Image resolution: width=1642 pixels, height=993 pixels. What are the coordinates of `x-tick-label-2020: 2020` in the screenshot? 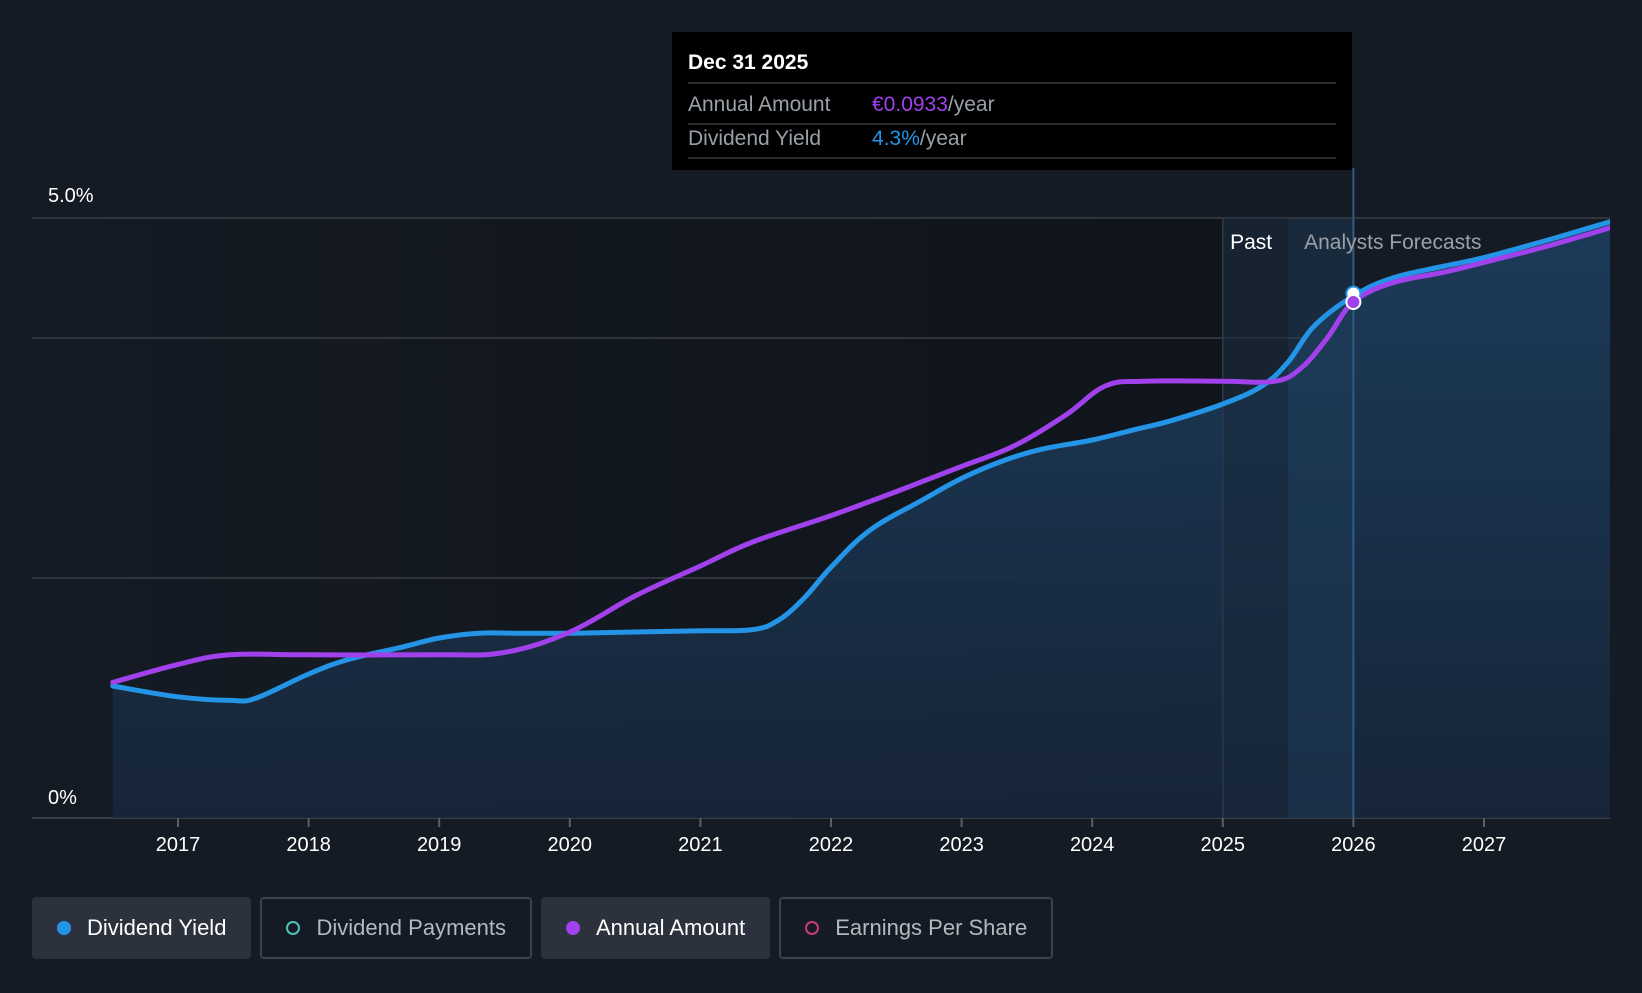 It's located at (570, 845).